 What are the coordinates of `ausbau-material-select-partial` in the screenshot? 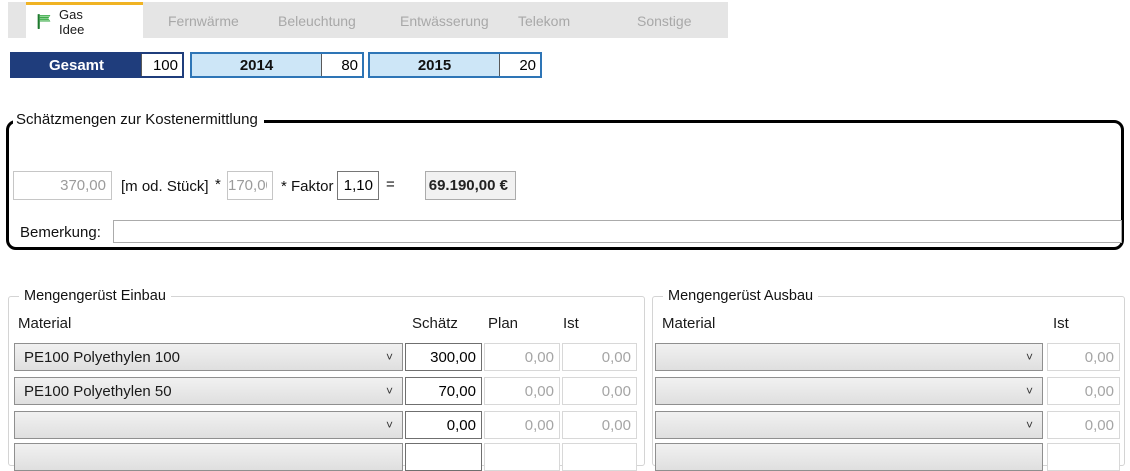 It's located at (849, 457).